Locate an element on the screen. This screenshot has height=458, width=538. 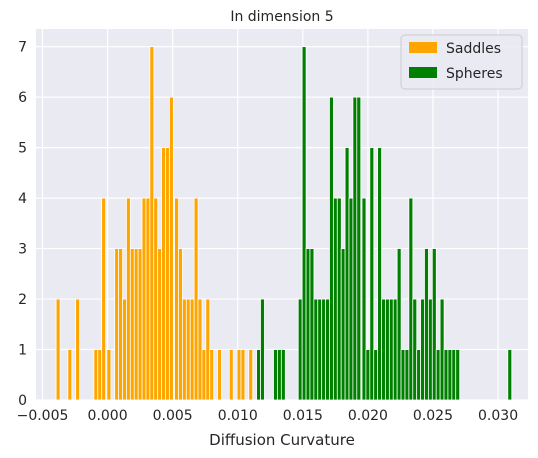
y-tick-label: 3 is located at coordinates (22, 250).